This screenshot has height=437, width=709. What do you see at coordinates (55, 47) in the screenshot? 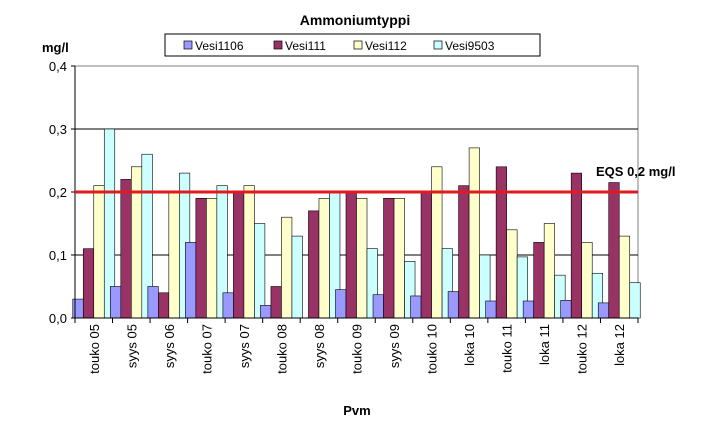
I see `y-axis-label: mg/l` at bounding box center [55, 47].